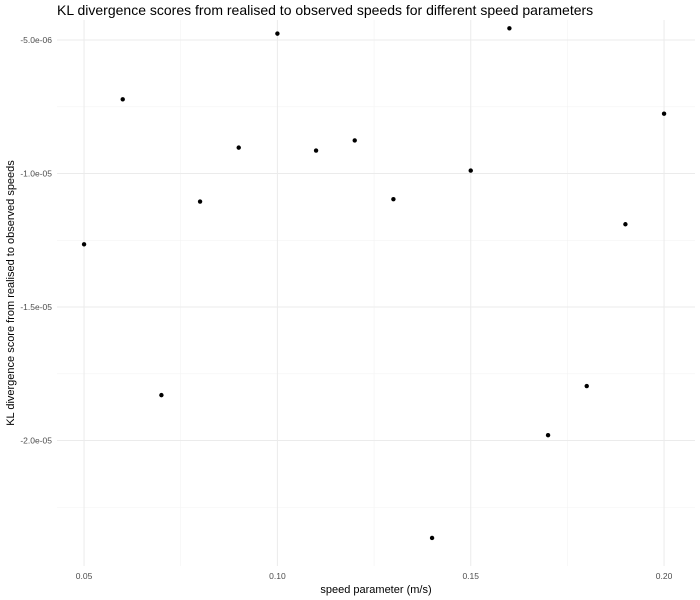  What do you see at coordinates (664, 576) in the screenshot?
I see `x-tick-label: 0.20` at bounding box center [664, 576].